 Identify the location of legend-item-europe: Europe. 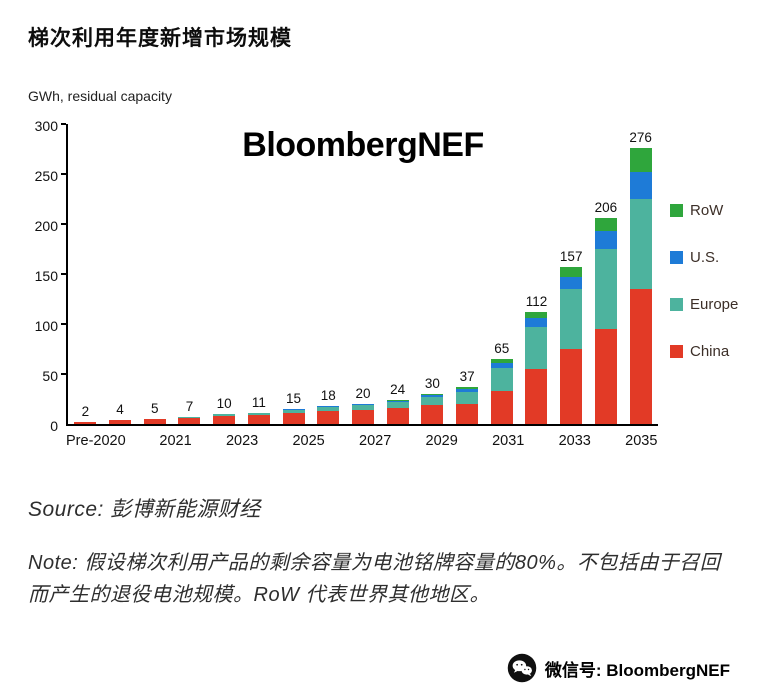
(704, 304).